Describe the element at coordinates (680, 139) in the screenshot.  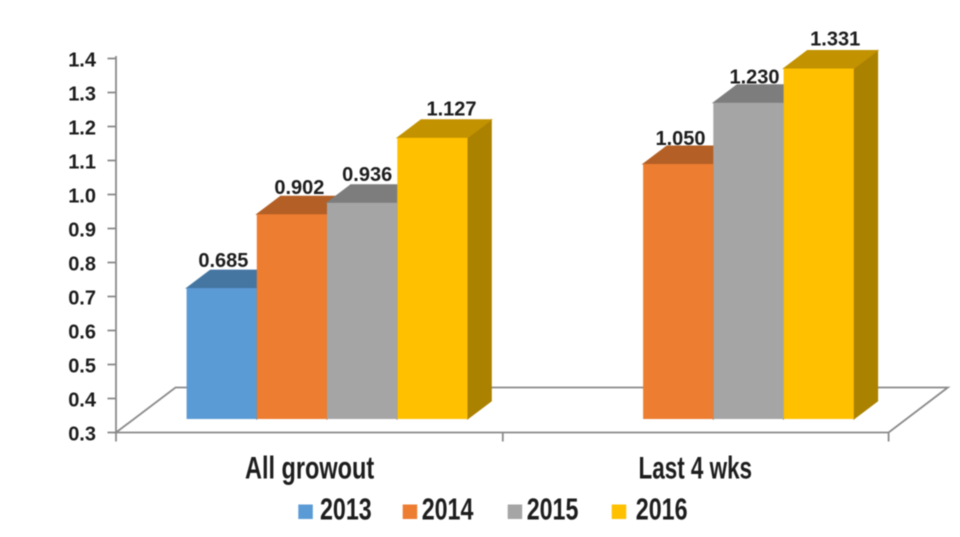
I see `svg-text: 1.050` at that location.